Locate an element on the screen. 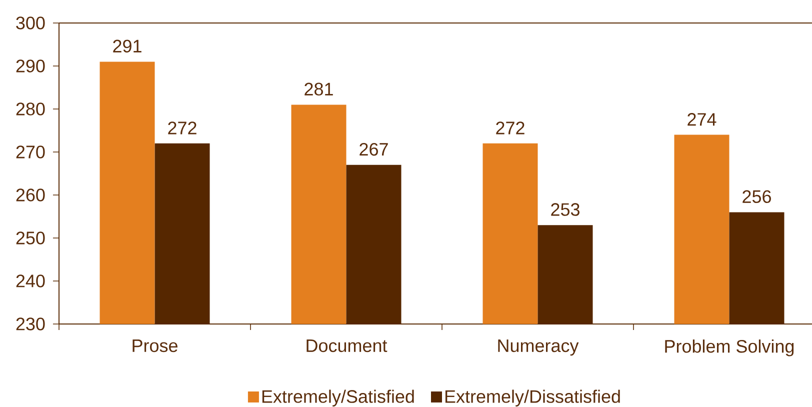 The height and width of the screenshot is (407, 812). data-label: 274 is located at coordinates (702, 119).